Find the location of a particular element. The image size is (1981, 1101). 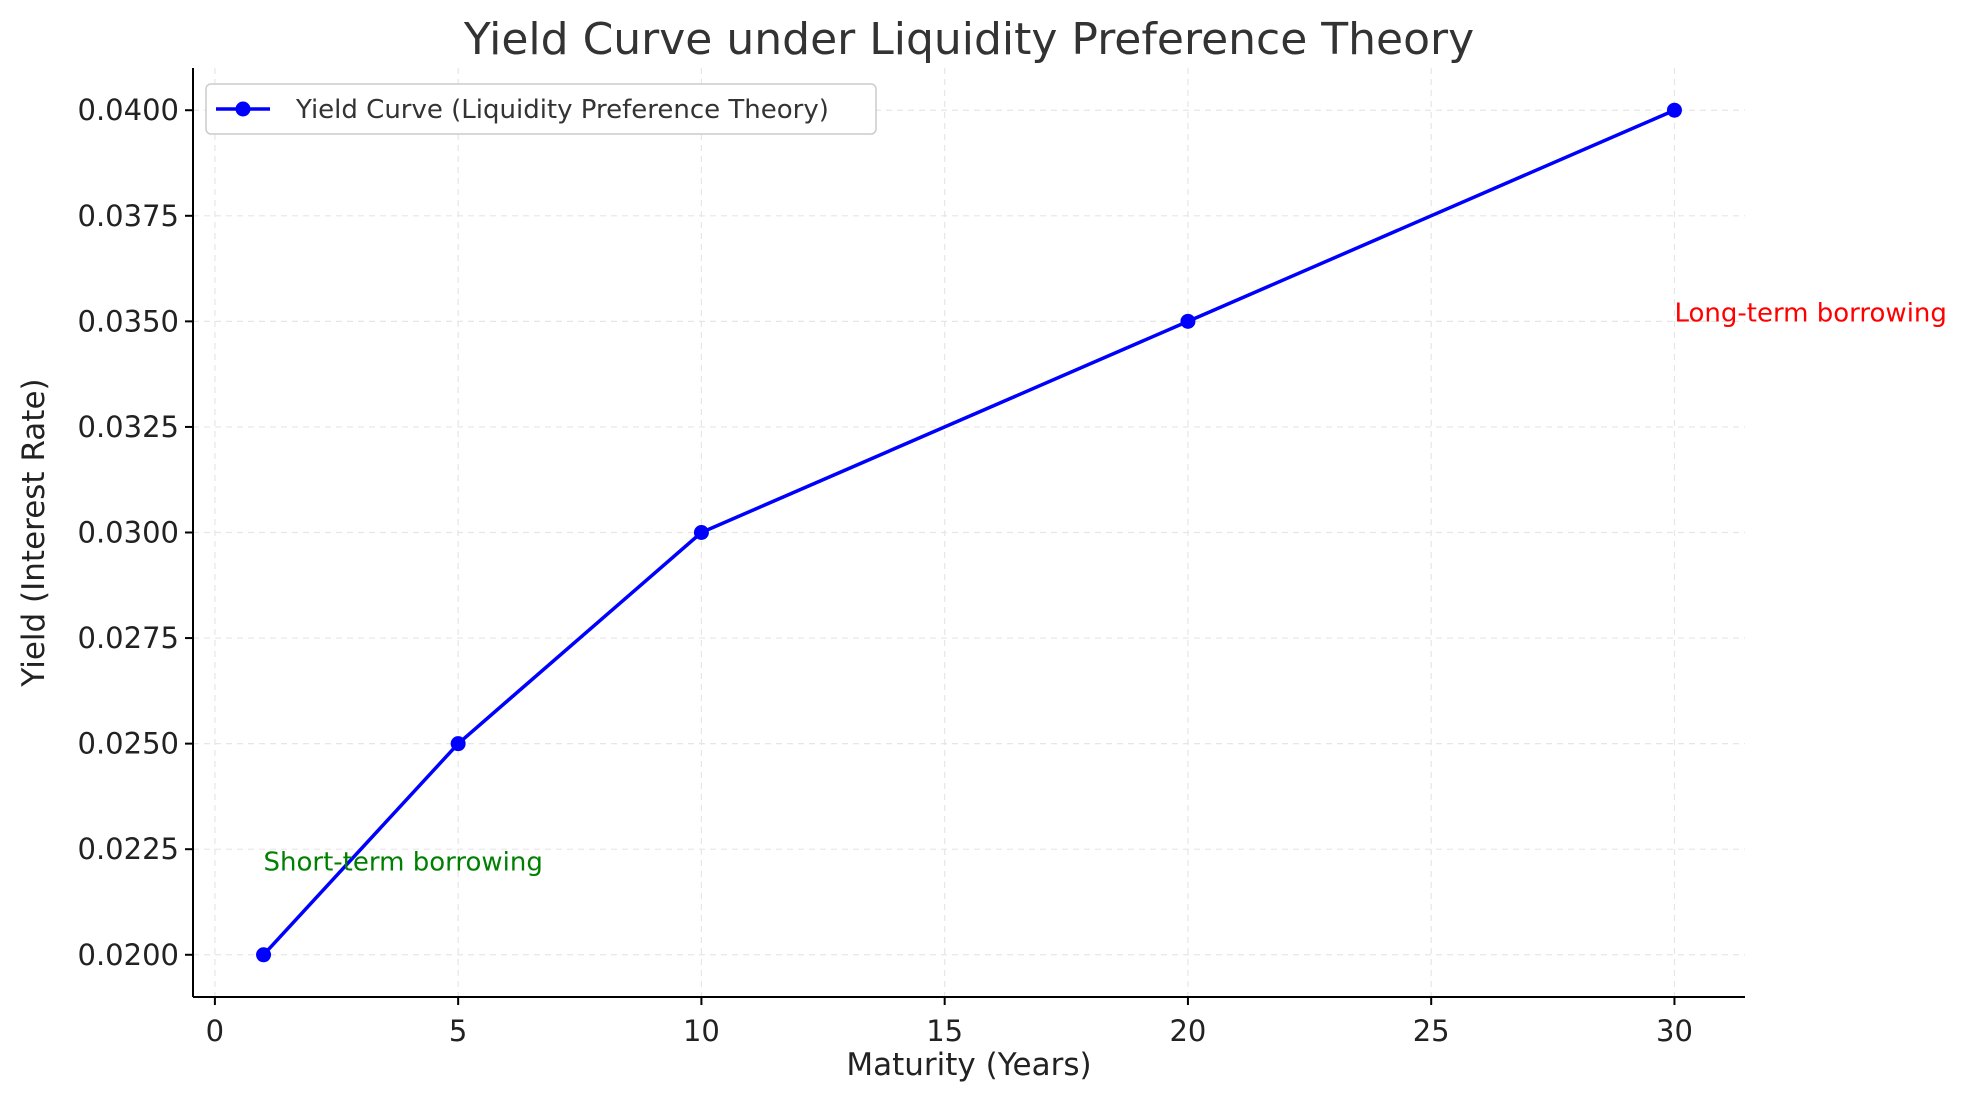

y-tick-label: 0.0225 is located at coordinates (128, 849).